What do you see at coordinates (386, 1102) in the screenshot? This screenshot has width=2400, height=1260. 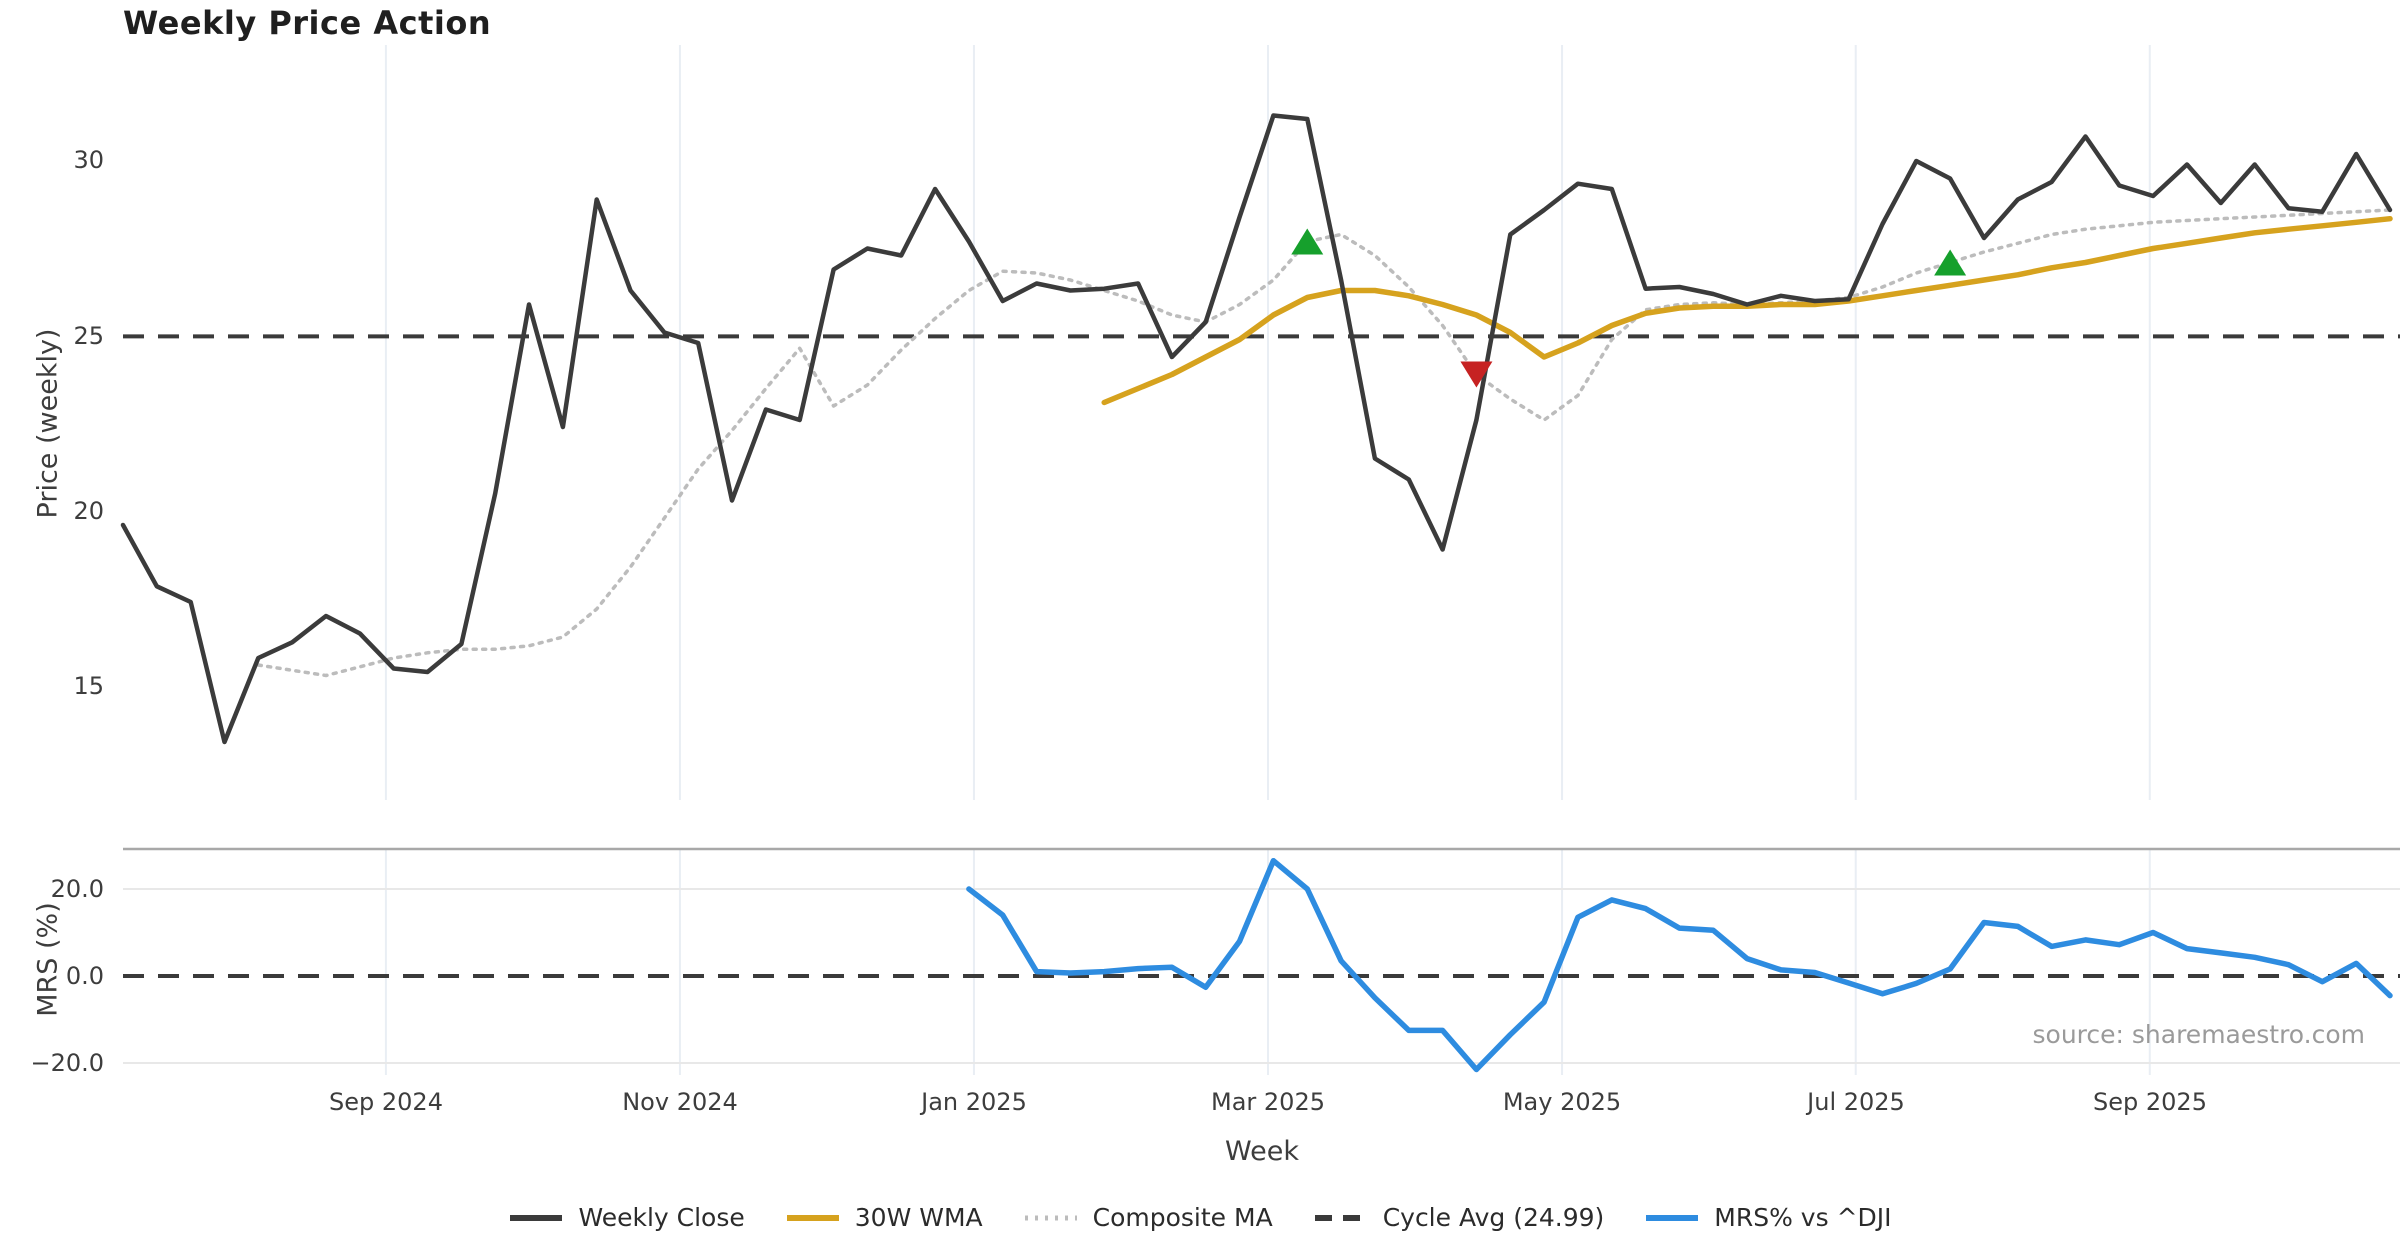 I see `month-xtick: Sep 2024` at bounding box center [386, 1102].